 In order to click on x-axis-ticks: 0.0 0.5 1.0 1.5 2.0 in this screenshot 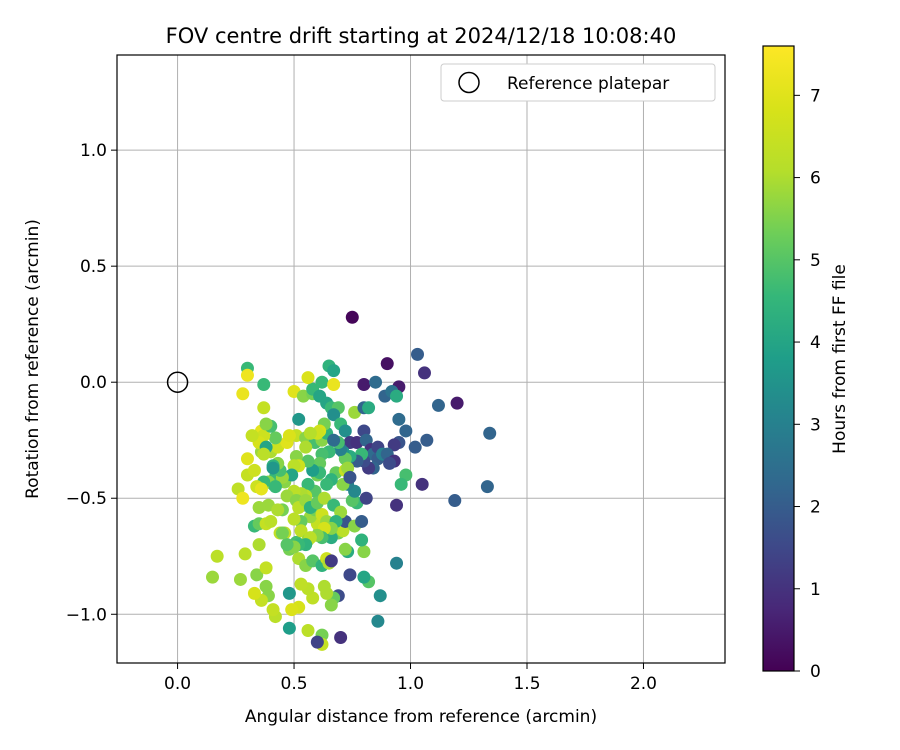, I will do `click(410, 678)`.